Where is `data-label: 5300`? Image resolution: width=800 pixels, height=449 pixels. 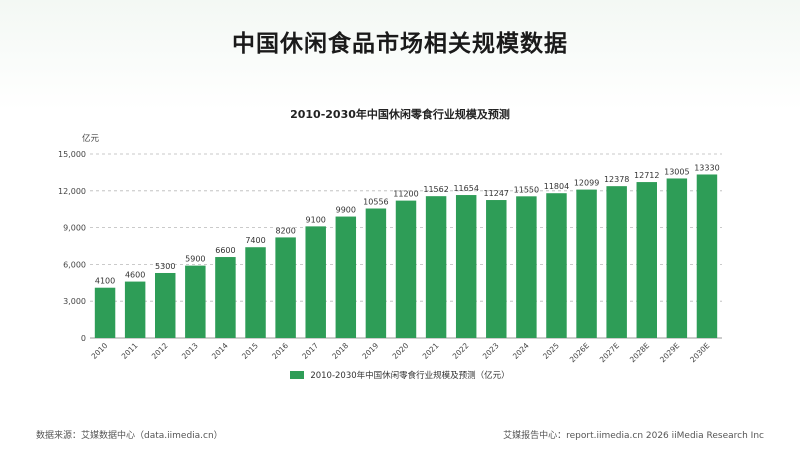 data-label: 5300 is located at coordinates (165, 266).